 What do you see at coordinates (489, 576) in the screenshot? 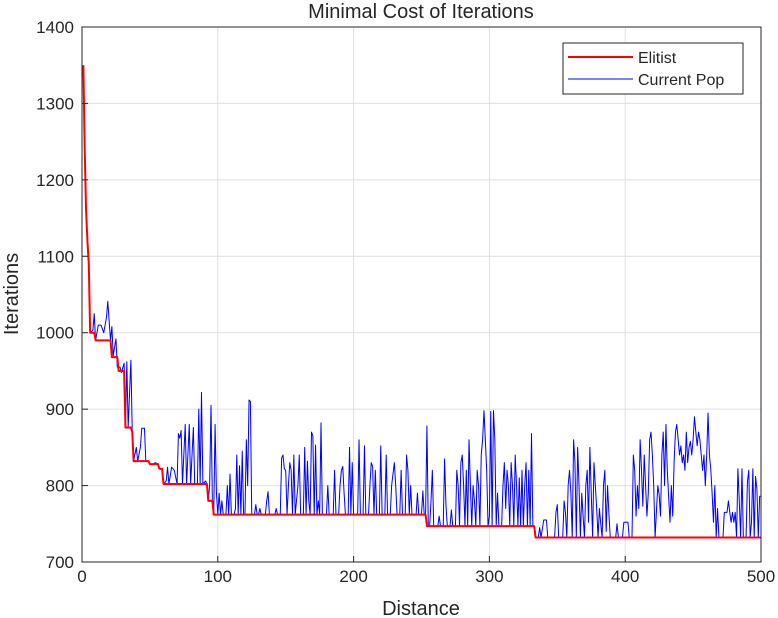
I see `x-tick-label: 300` at bounding box center [489, 576].